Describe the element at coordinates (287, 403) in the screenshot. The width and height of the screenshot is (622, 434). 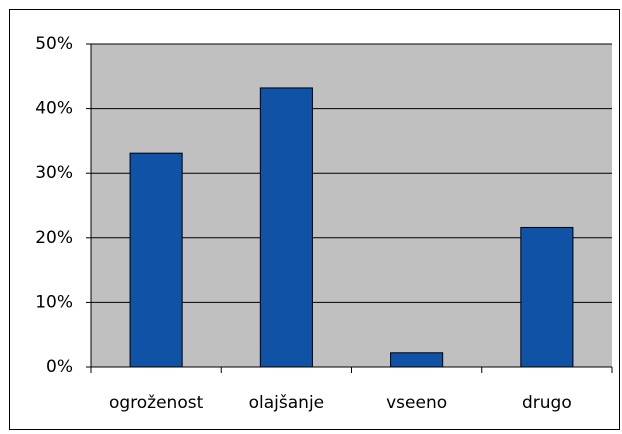
I see `x-tick-label: olajšanje` at that location.